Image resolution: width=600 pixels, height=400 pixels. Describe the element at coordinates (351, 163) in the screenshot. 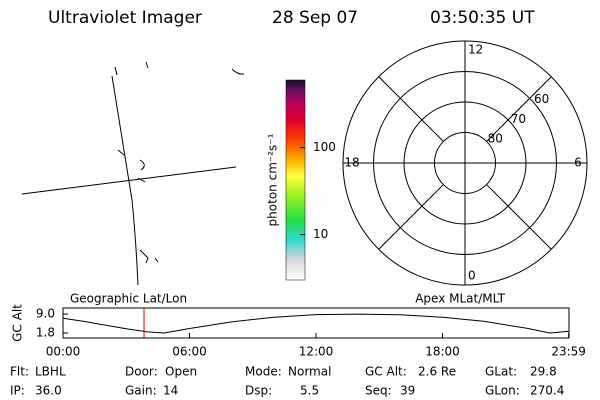

I see `mlt-label: 18` at that location.